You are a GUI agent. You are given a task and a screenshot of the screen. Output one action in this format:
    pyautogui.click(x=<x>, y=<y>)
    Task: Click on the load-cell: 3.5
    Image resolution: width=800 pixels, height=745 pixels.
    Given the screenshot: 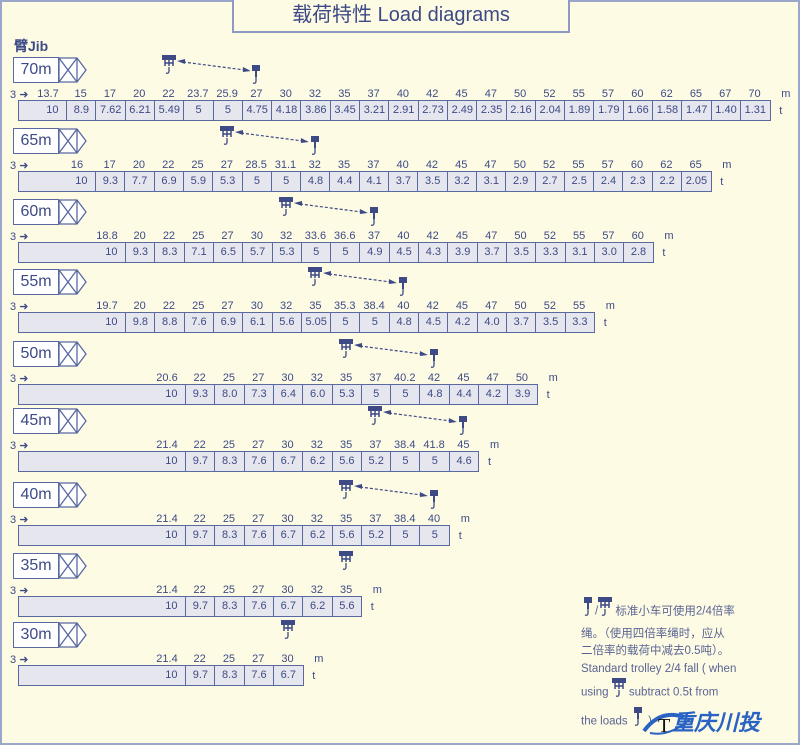 What is the action you would take?
    pyautogui.click(x=433, y=181)
    